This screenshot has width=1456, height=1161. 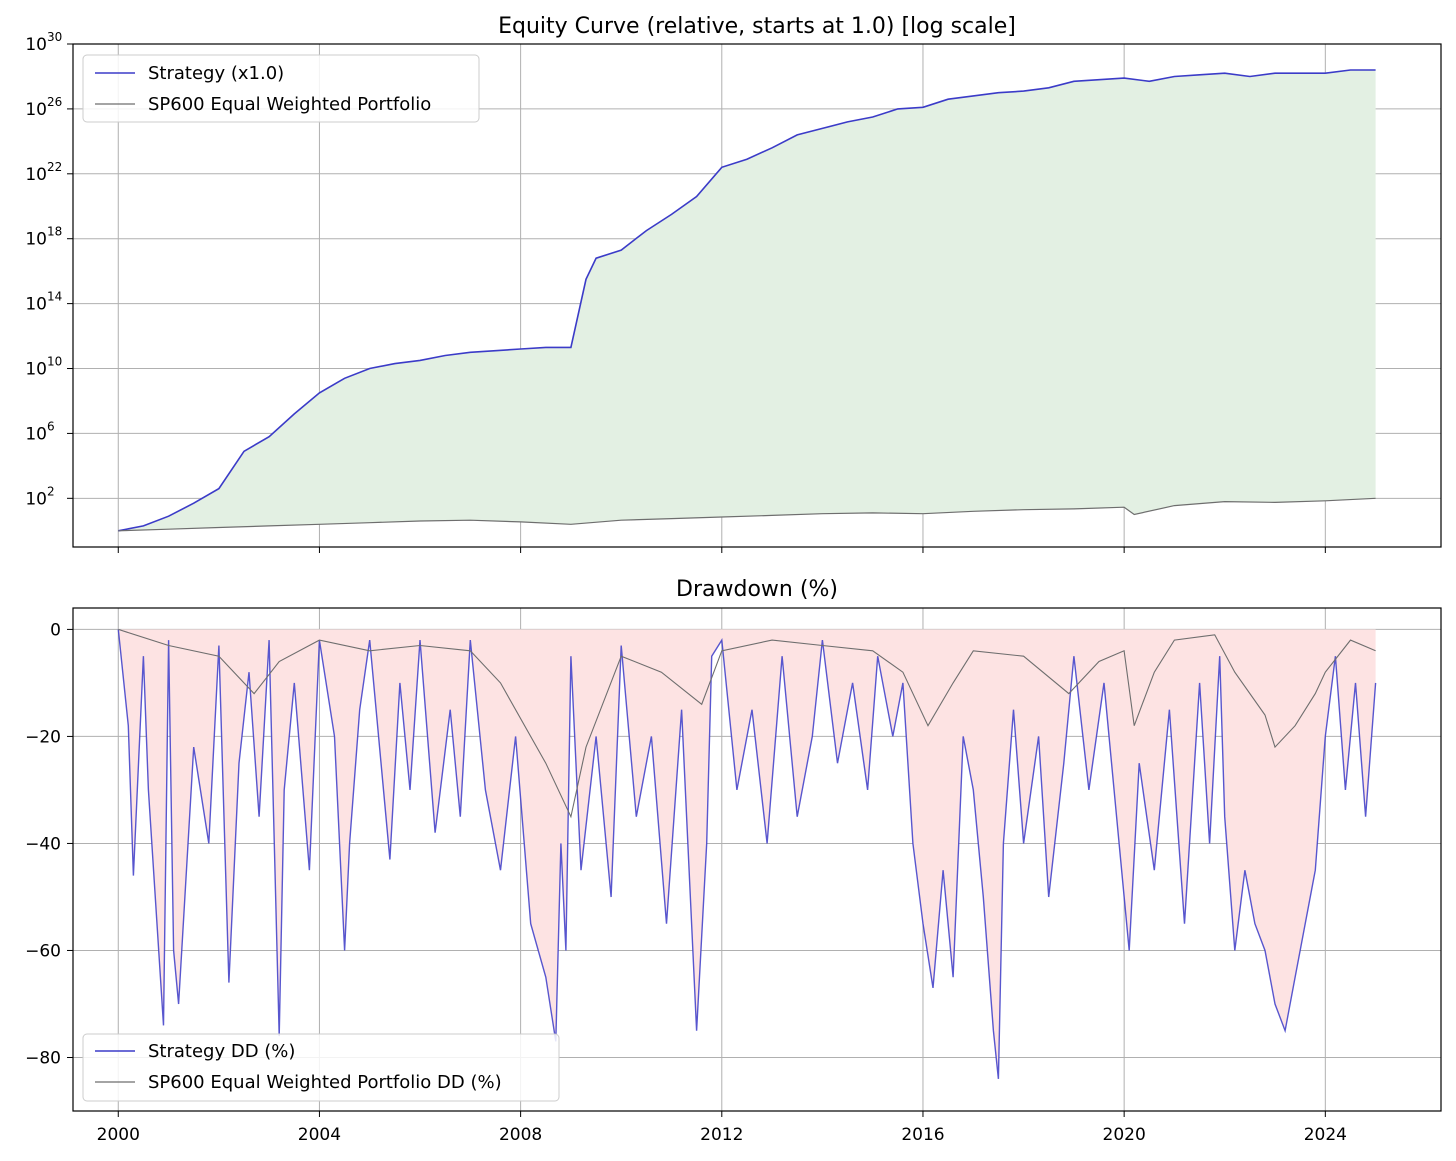 What do you see at coordinates (757, 589) in the screenshot?
I see `drawdown-chart-title: Drawdown (%)` at bounding box center [757, 589].